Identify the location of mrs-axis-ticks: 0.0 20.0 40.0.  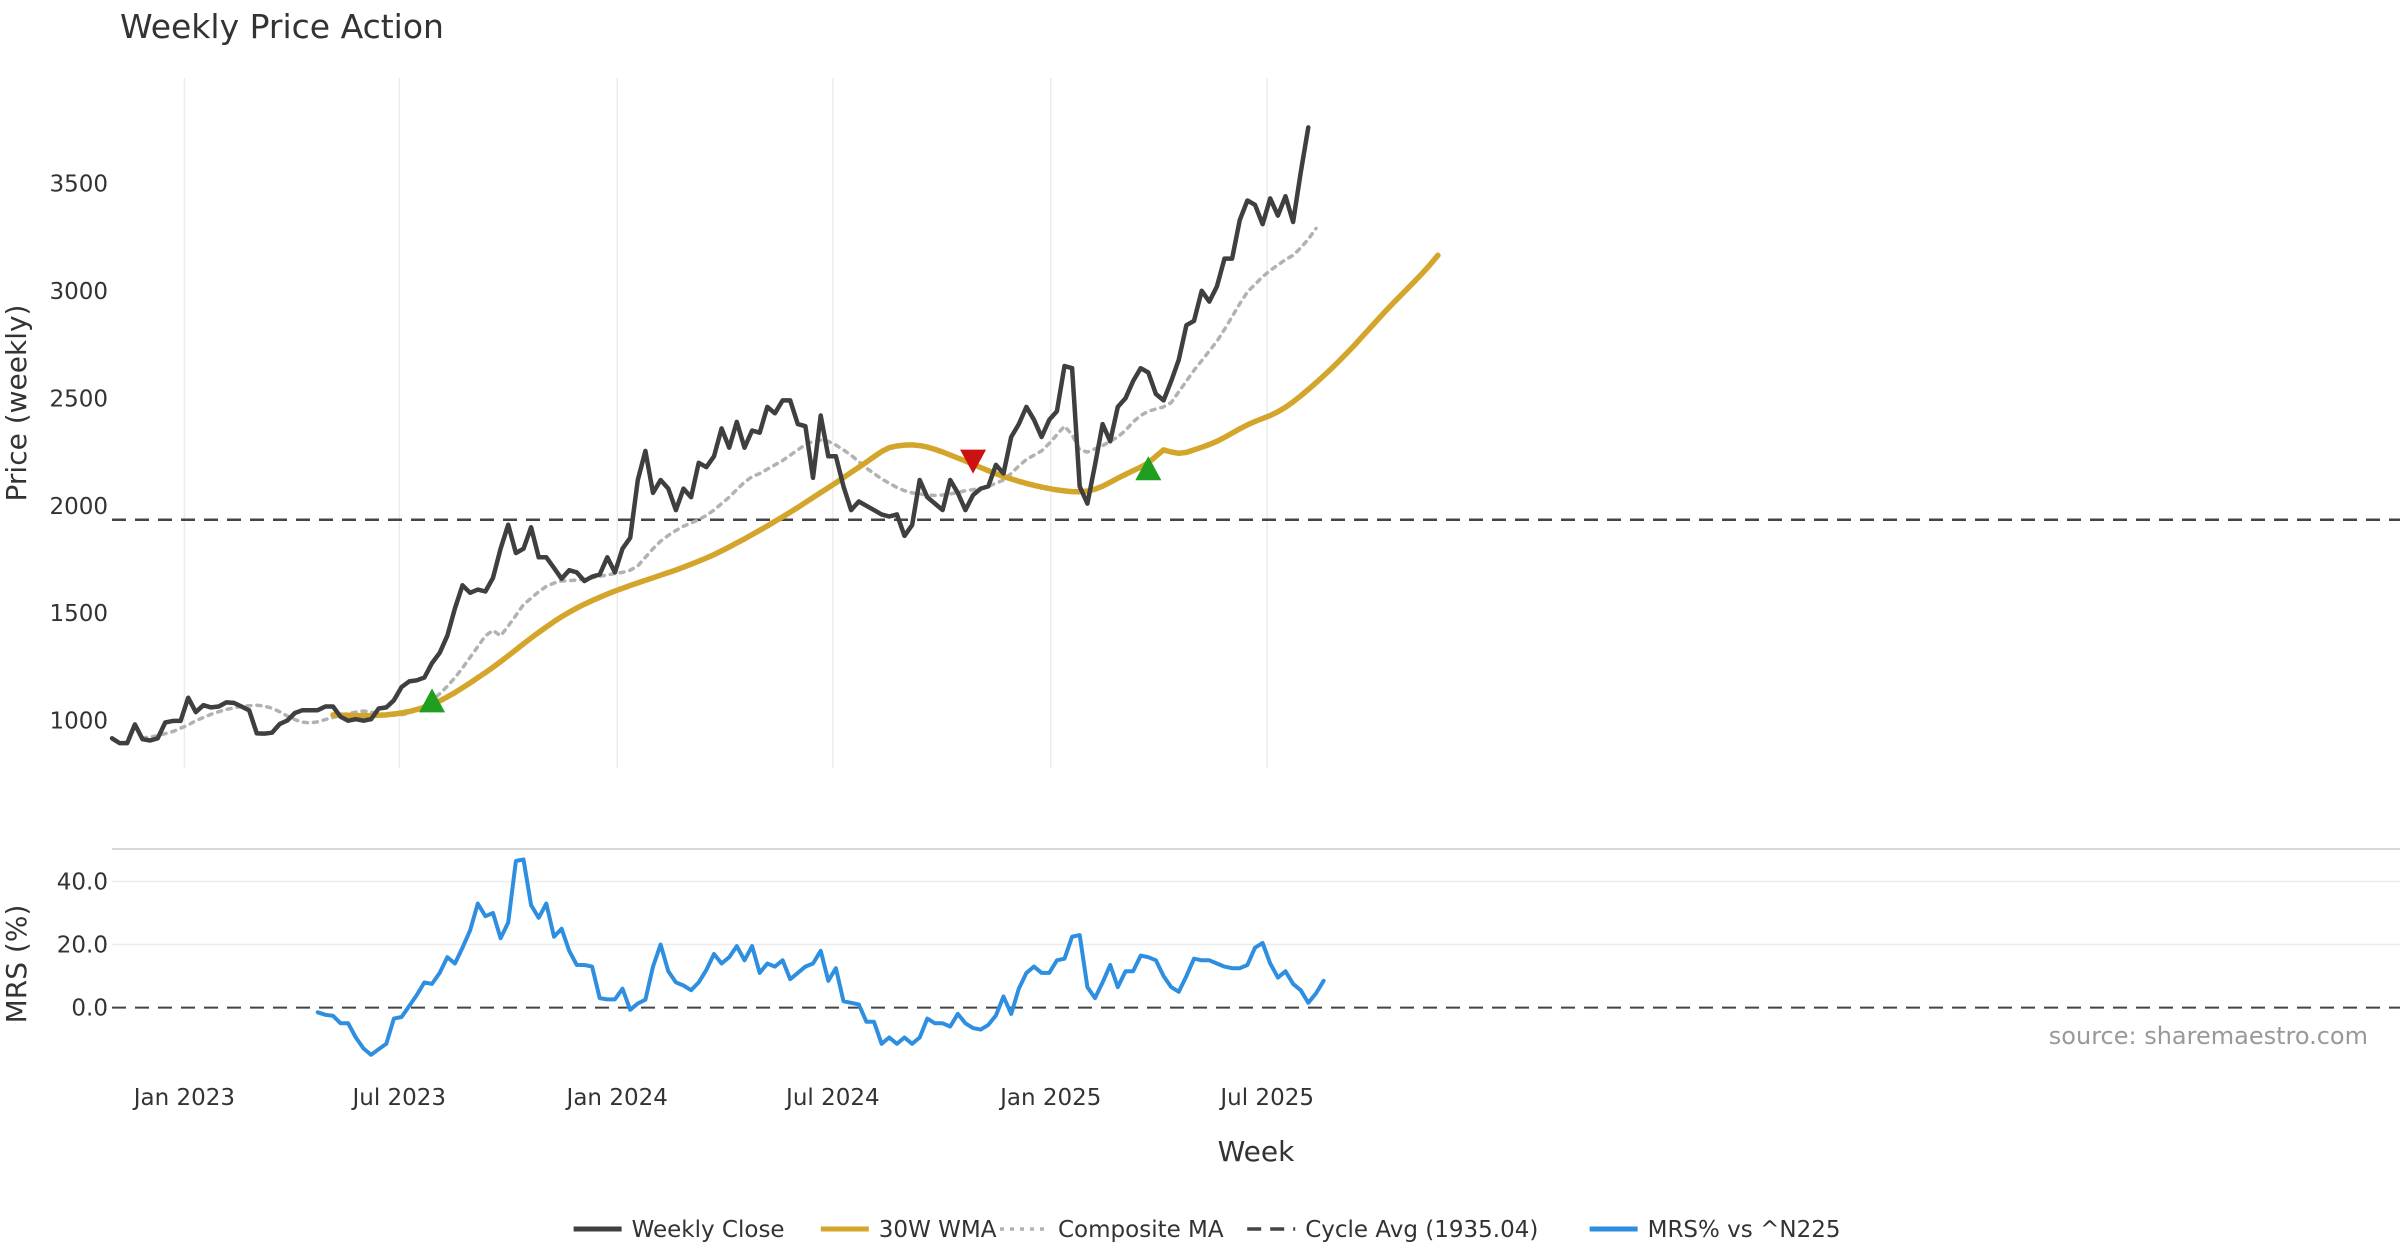
(82, 946).